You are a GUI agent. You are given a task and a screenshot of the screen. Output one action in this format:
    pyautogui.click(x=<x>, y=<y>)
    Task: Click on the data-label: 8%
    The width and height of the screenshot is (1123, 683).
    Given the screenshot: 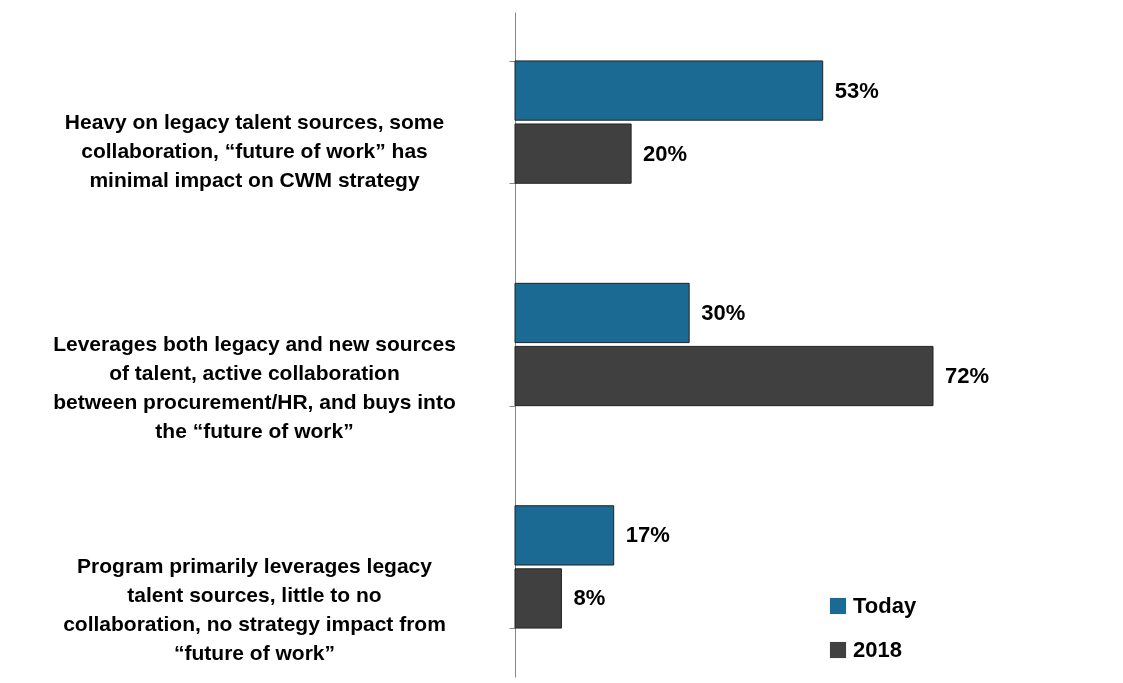 What is the action you would take?
    pyautogui.click(x=589, y=598)
    